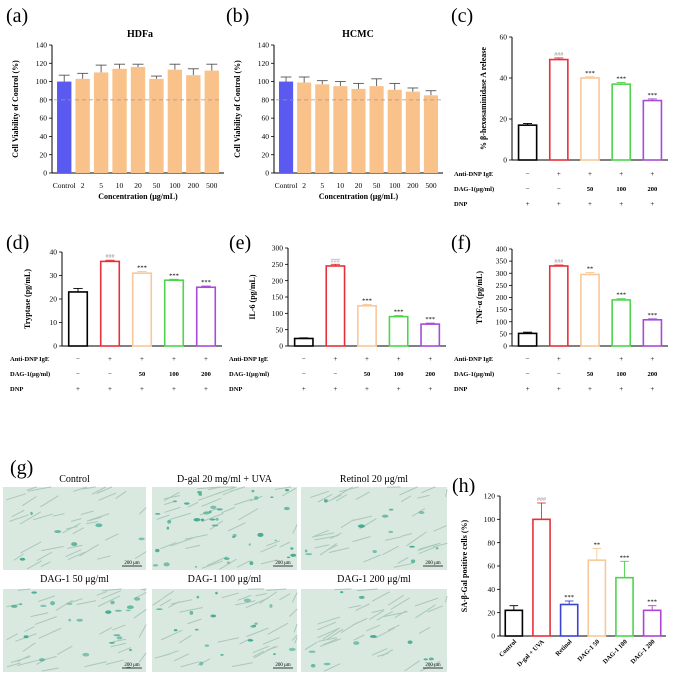 This screenshot has height=686, width=685. I want to click on y-tick-label: 250, so click(502, 285).